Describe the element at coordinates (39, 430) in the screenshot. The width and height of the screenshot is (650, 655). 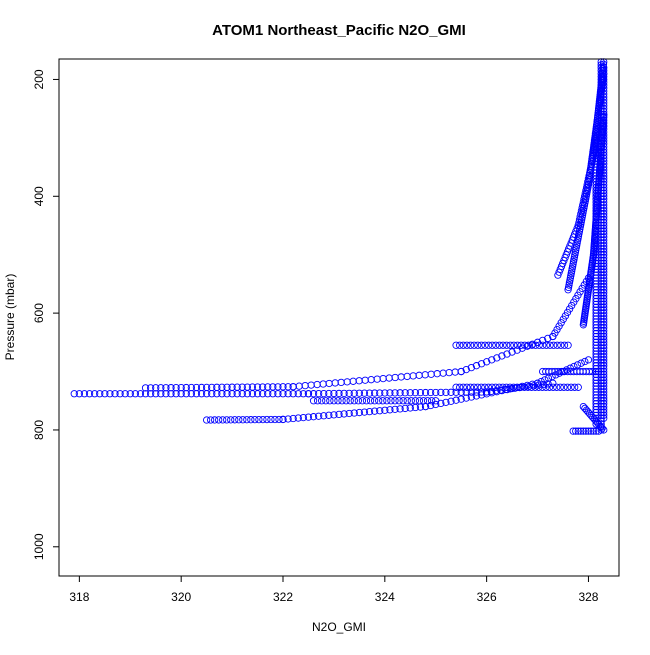
I see `y-tick-label: 800` at that location.